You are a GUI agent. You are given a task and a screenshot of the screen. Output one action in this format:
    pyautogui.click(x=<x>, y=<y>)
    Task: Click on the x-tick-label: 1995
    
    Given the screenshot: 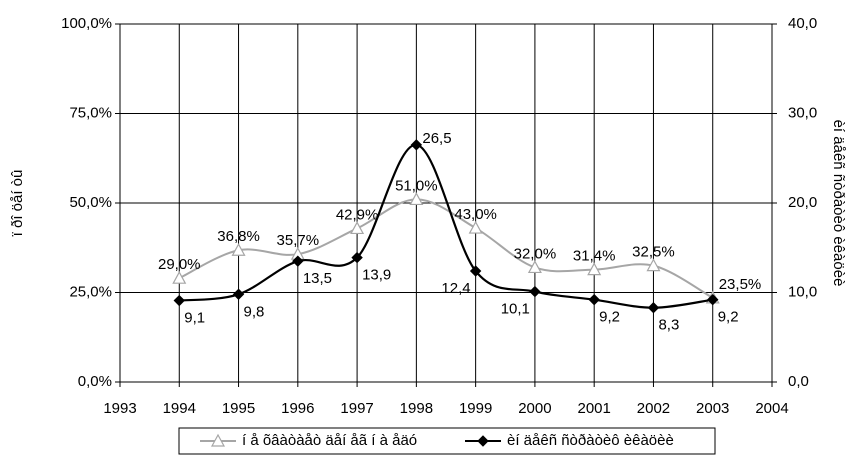 What is the action you would take?
    pyautogui.click(x=238, y=408)
    